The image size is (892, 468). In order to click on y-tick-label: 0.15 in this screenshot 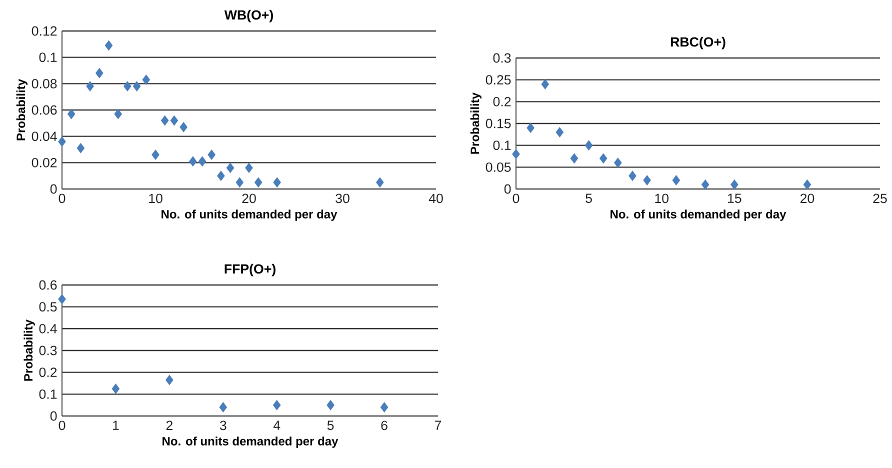, I will do `click(498, 123)`.